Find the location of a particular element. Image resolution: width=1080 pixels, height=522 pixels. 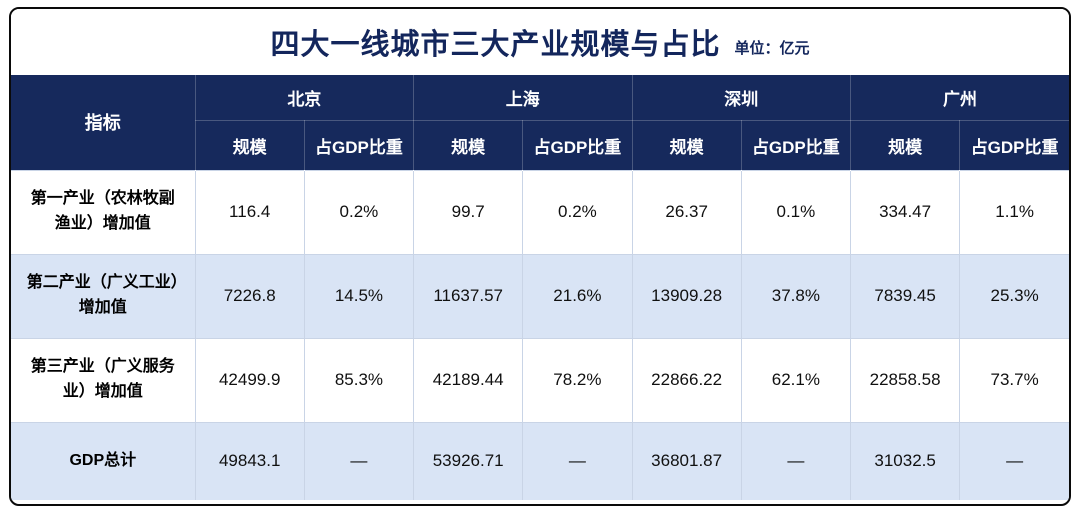

sub-header-row: 规模 占GDP比重 规模 占GDP比重 规模 占GDP比重 规模 占GDP比重 is located at coordinates (540, 144).